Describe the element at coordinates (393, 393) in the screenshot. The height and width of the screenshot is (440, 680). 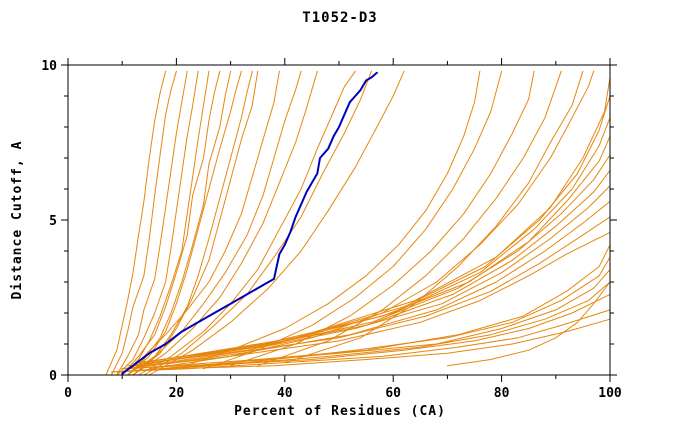
I see `x-tick-label: 60` at that location.